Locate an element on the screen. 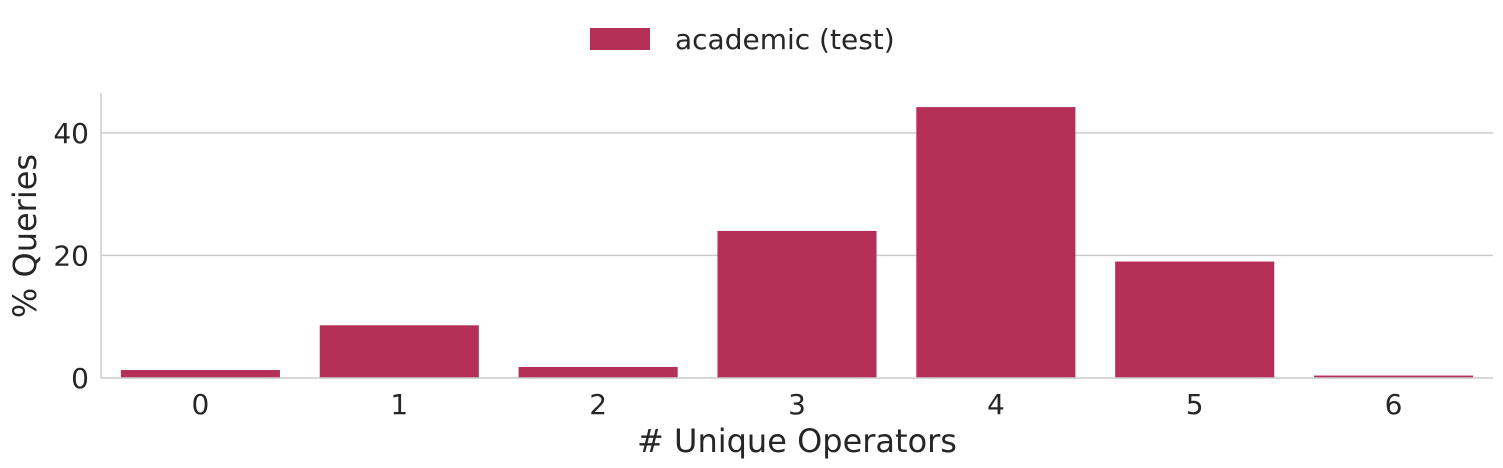  y-tick-label: 20 is located at coordinates (71, 255).